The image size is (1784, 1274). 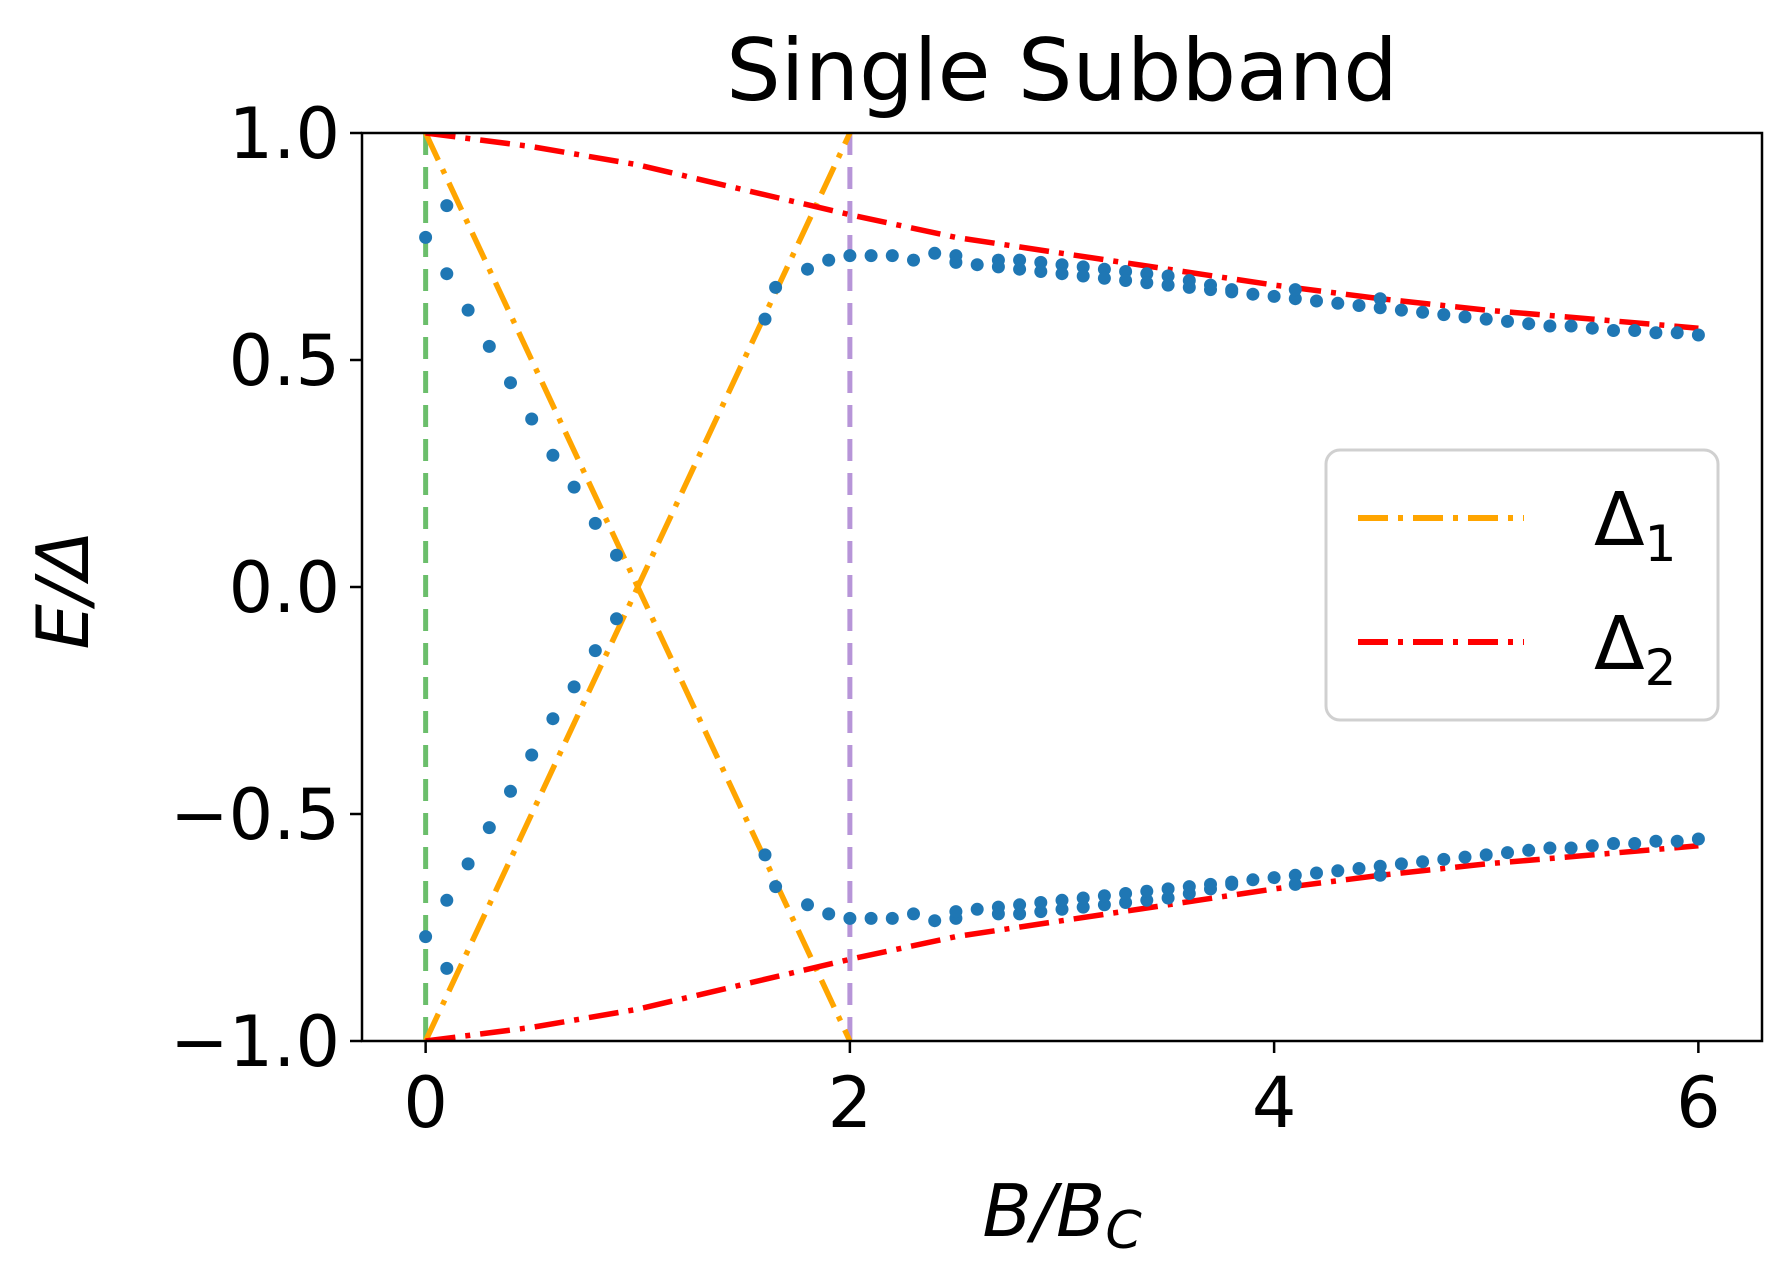 What do you see at coordinates (1619, 644) in the screenshot?
I see `legend-label-delta2-main: Δ` at bounding box center [1619, 644].